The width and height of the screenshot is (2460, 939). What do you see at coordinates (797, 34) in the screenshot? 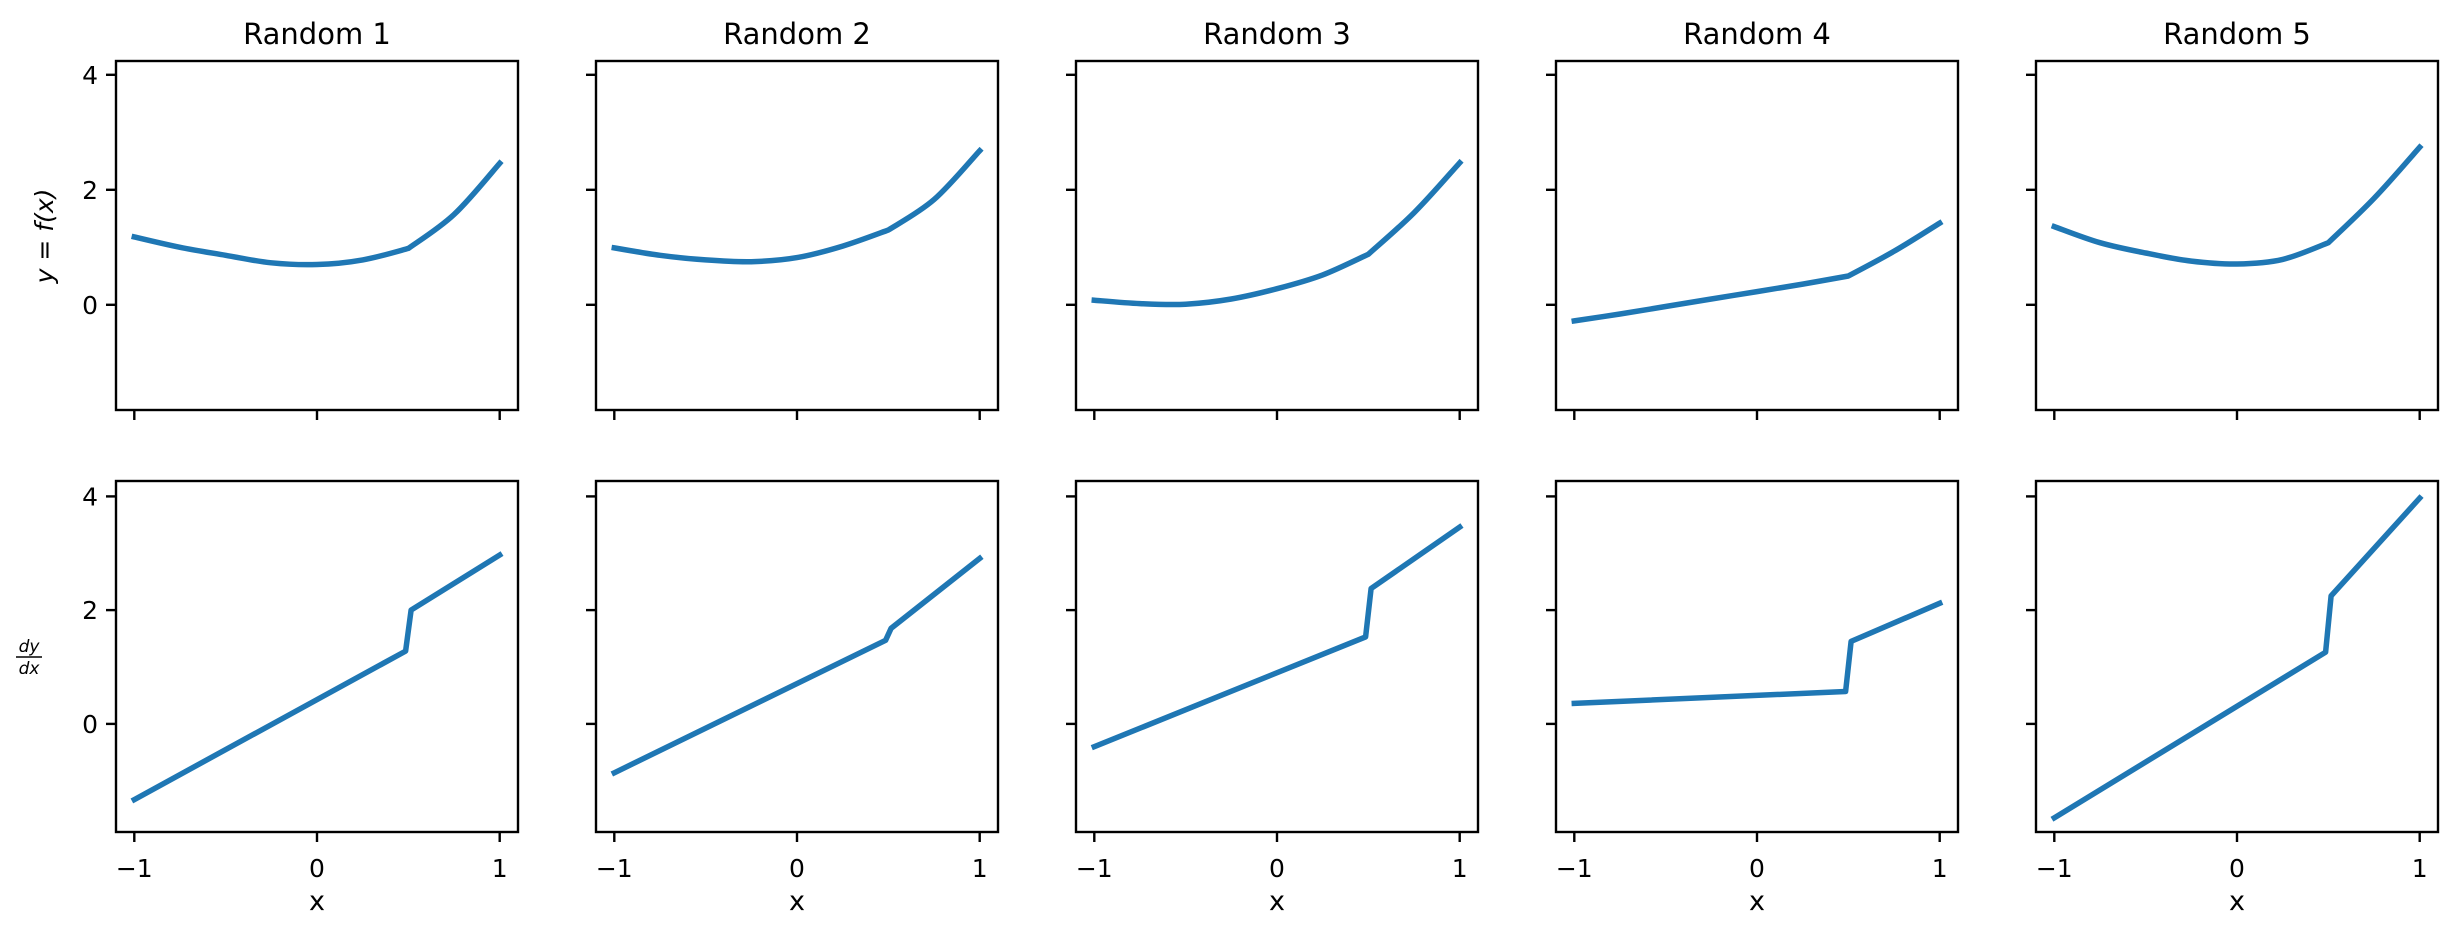
I see `subplot-title: Random 2` at bounding box center [797, 34].